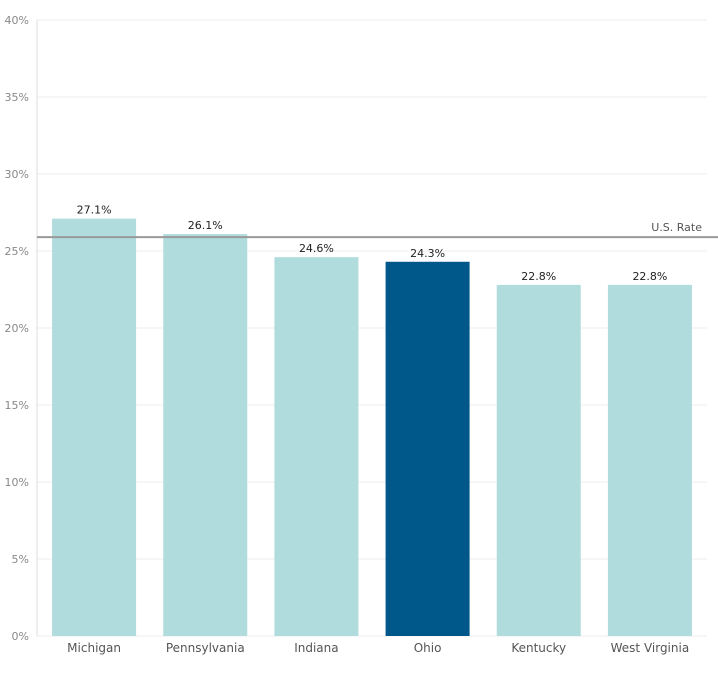 The height and width of the screenshot is (687, 718). I want to click on data-label: 26.1%, so click(205, 225).